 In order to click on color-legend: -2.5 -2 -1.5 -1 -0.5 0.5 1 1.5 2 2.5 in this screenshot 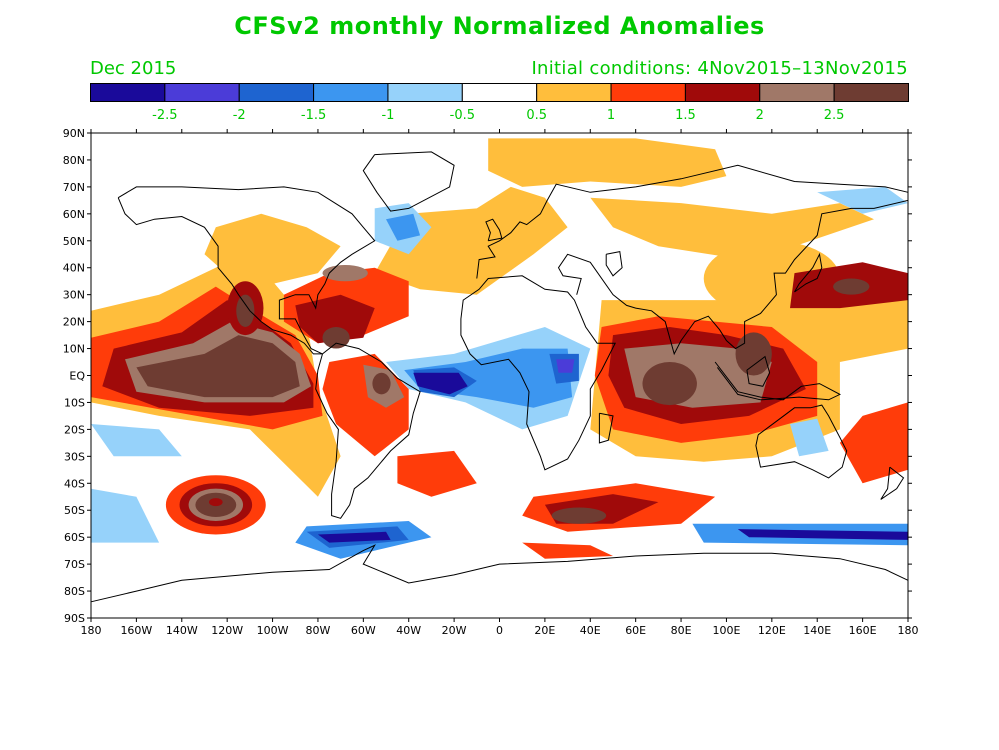, I will do `click(499, 103)`.